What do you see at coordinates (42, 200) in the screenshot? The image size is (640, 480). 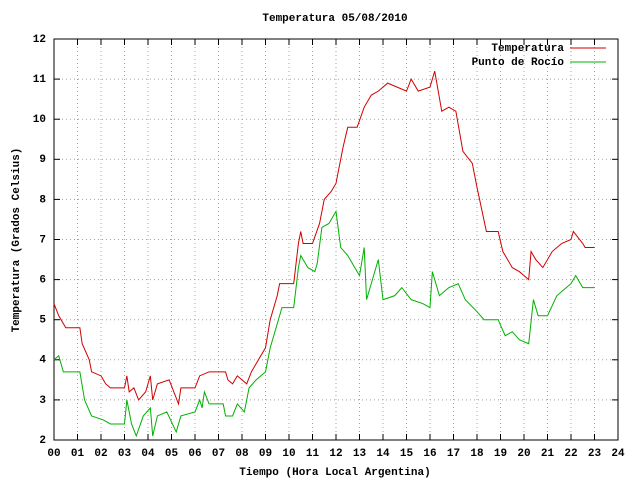 I see `y-tick-label: 8` at bounding box center [42, 200].